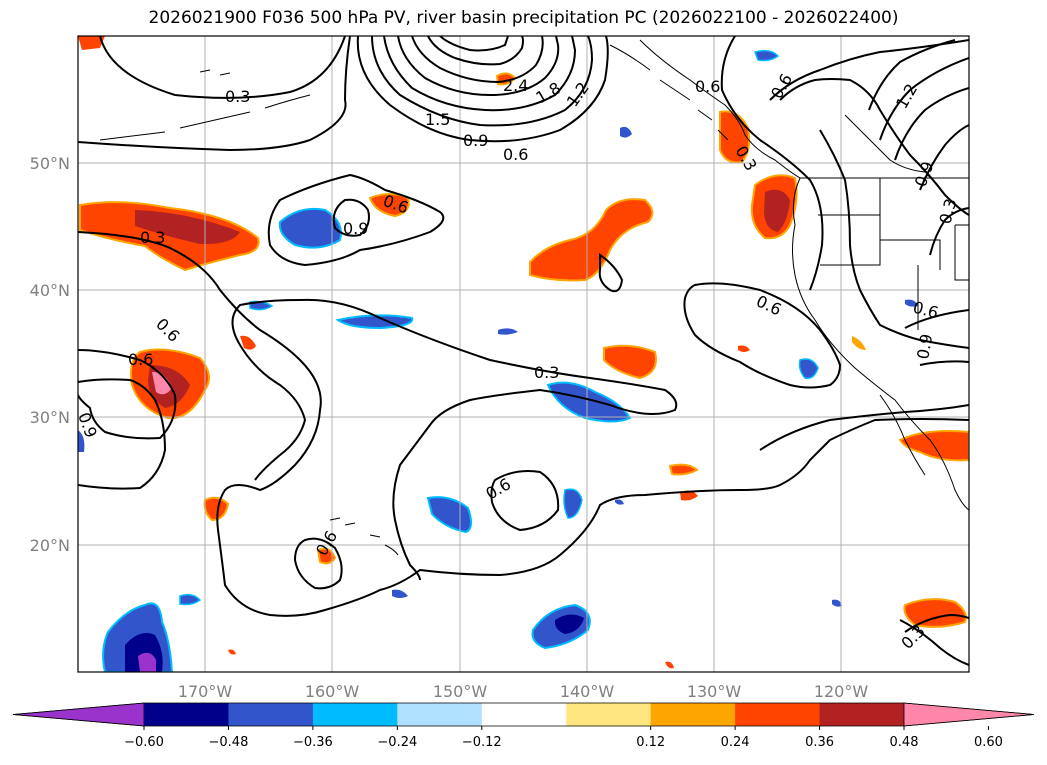 This screenshot has width=1047, height=765. Describe the element at coordinates (969, 714) in the screenshot. I see `colorbar-extend-high` at that location.